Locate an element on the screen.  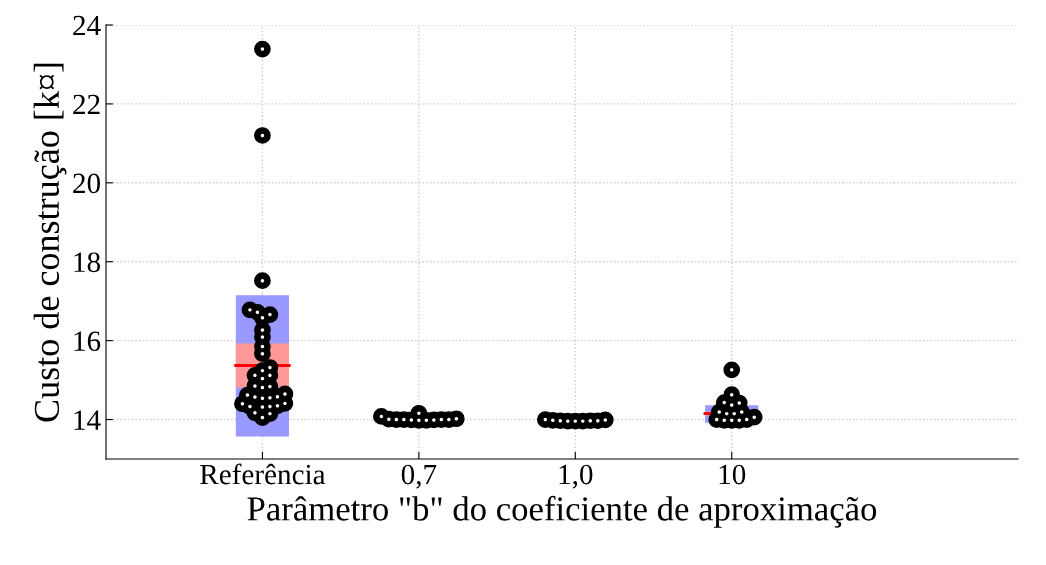
x-tick-label: 0,7 is located at coordinates (419, 476).